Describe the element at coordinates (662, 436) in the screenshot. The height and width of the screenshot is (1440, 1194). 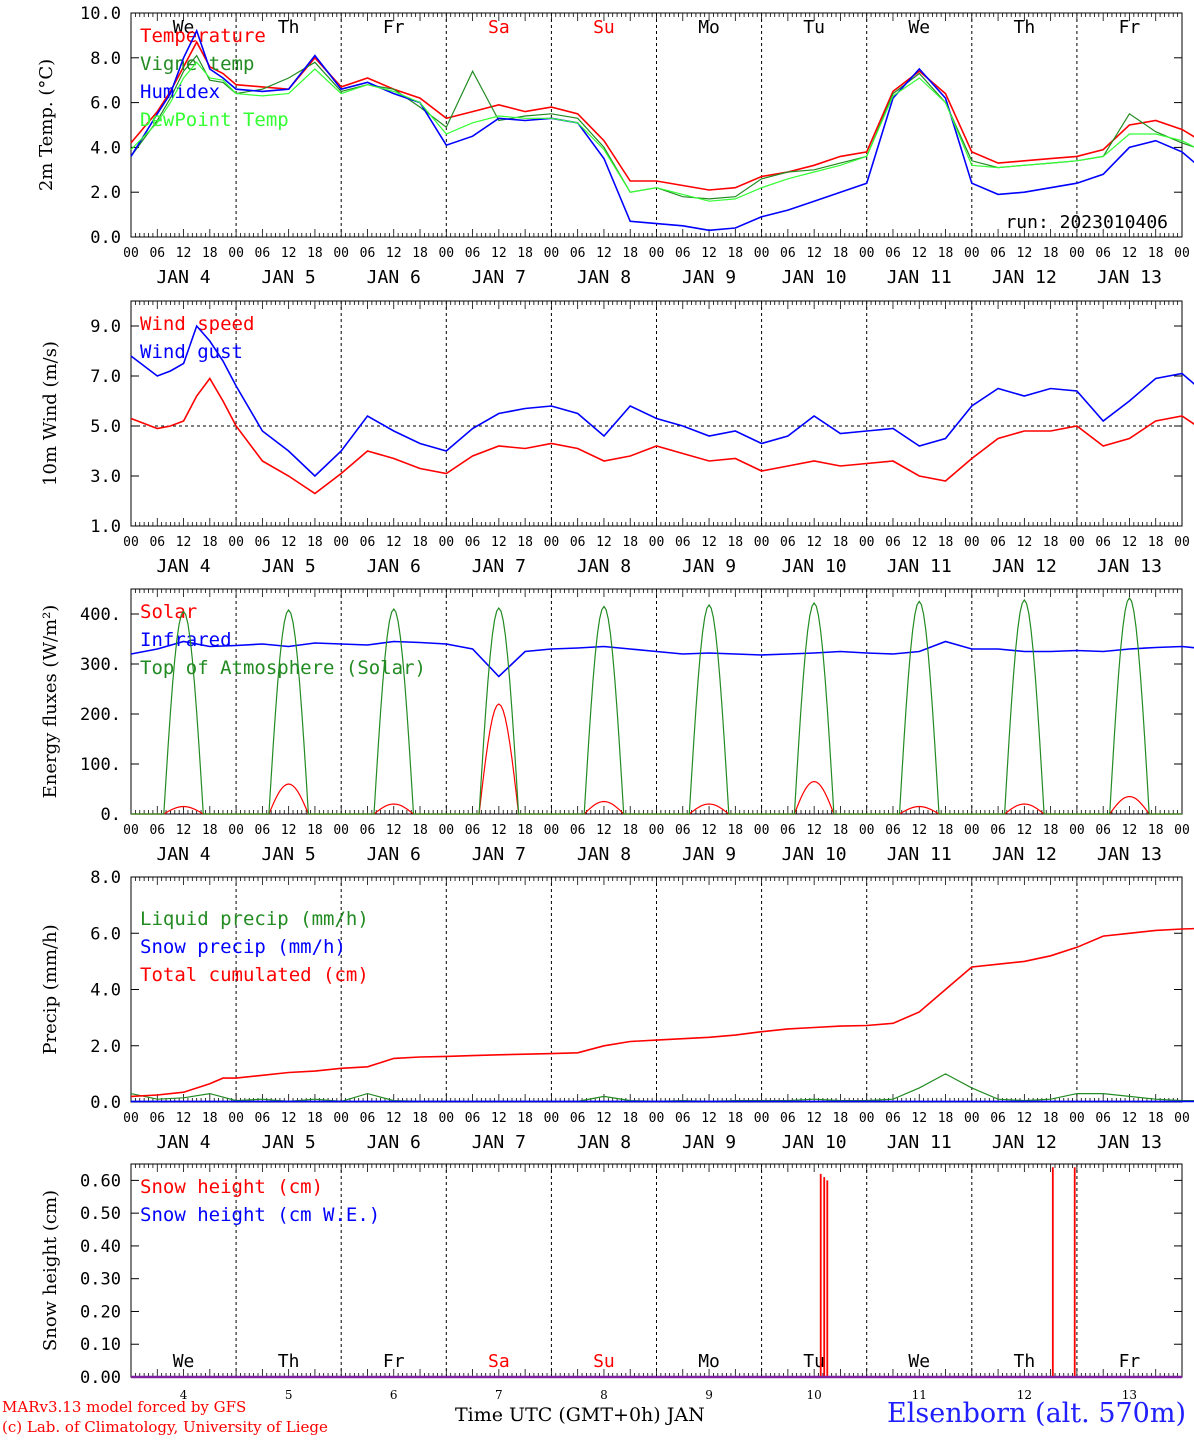
I see `series-line-wind-speed` at that location.